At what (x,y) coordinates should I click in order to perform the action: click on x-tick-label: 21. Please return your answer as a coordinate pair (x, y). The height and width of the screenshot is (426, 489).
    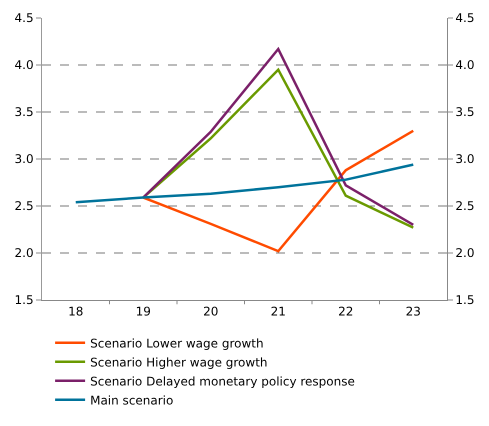
    Looking at the image, I should click on (278, 311).